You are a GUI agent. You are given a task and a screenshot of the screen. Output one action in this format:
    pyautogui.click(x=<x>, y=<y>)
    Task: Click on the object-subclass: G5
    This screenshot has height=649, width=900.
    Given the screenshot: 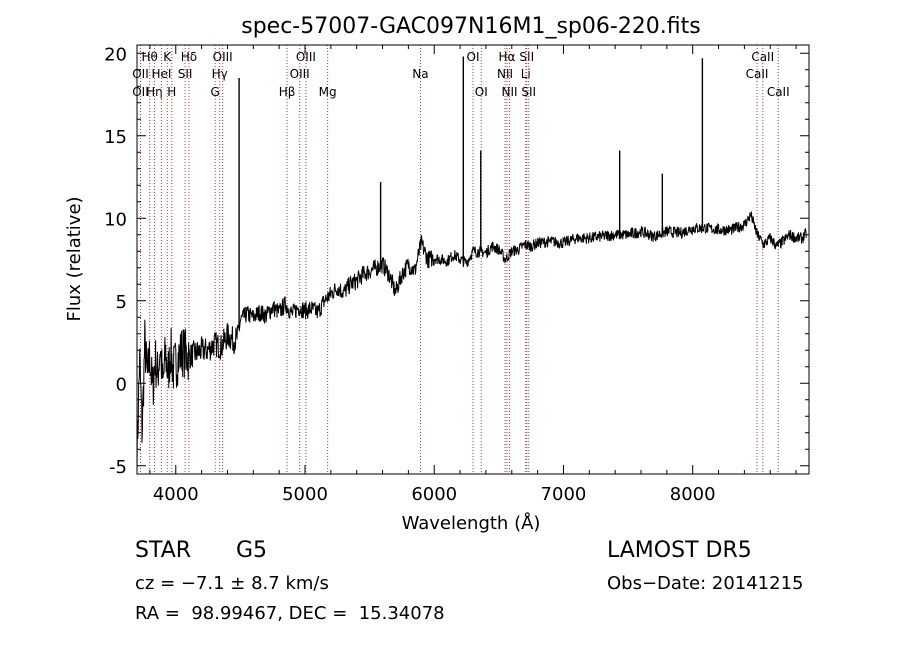 What is the action you would take?
    pyautogui.click(x=252, y=550)
    